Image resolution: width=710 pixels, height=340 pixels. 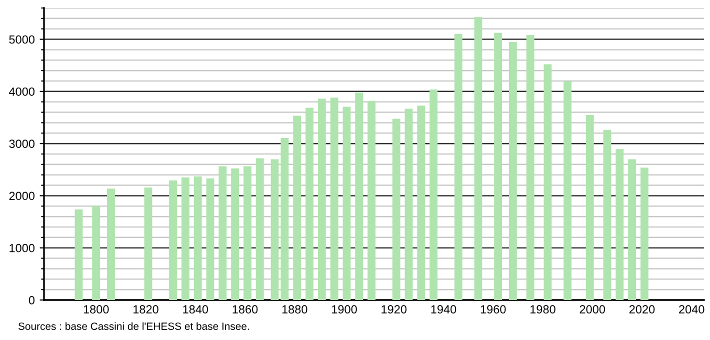 I want to click on y-tick-label: 4000, so click(x=21, y=91).